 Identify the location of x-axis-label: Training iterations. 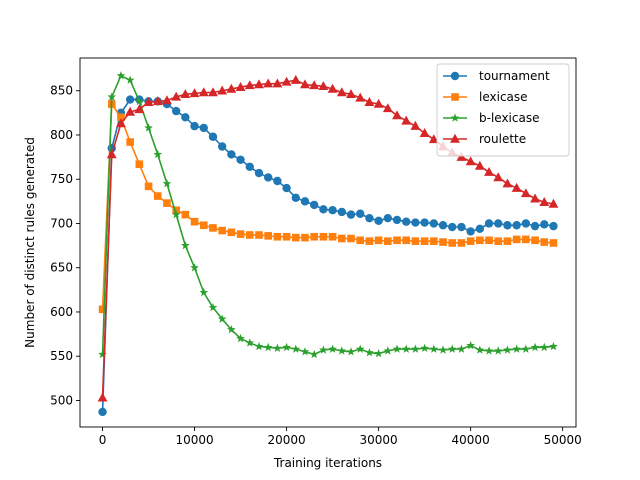
(327, 463).